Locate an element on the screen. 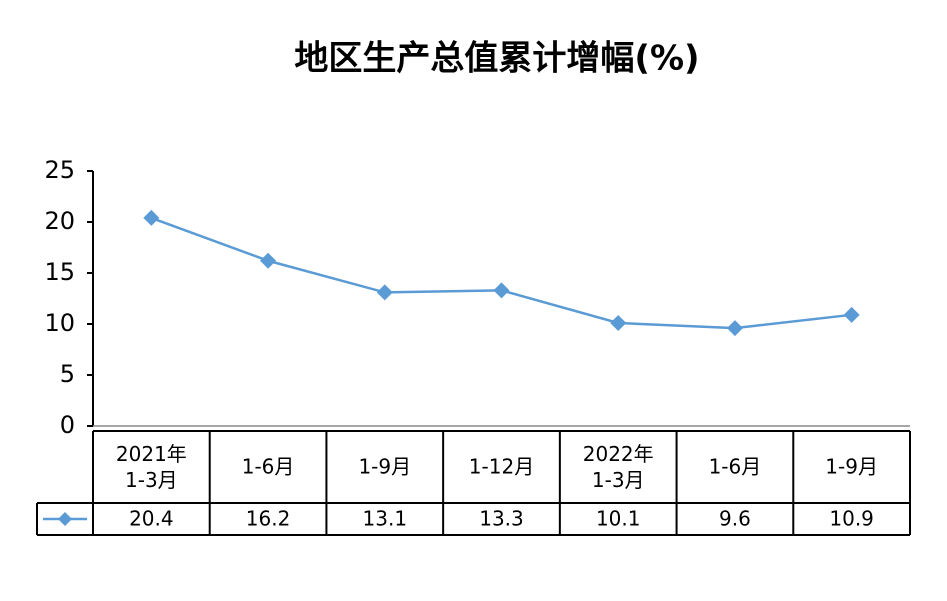  legend-marker is located at coordinates (65, 519).